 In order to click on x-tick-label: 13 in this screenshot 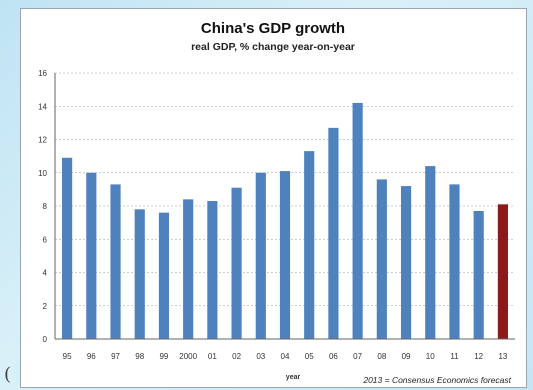, I will do `click(502, 356)`.